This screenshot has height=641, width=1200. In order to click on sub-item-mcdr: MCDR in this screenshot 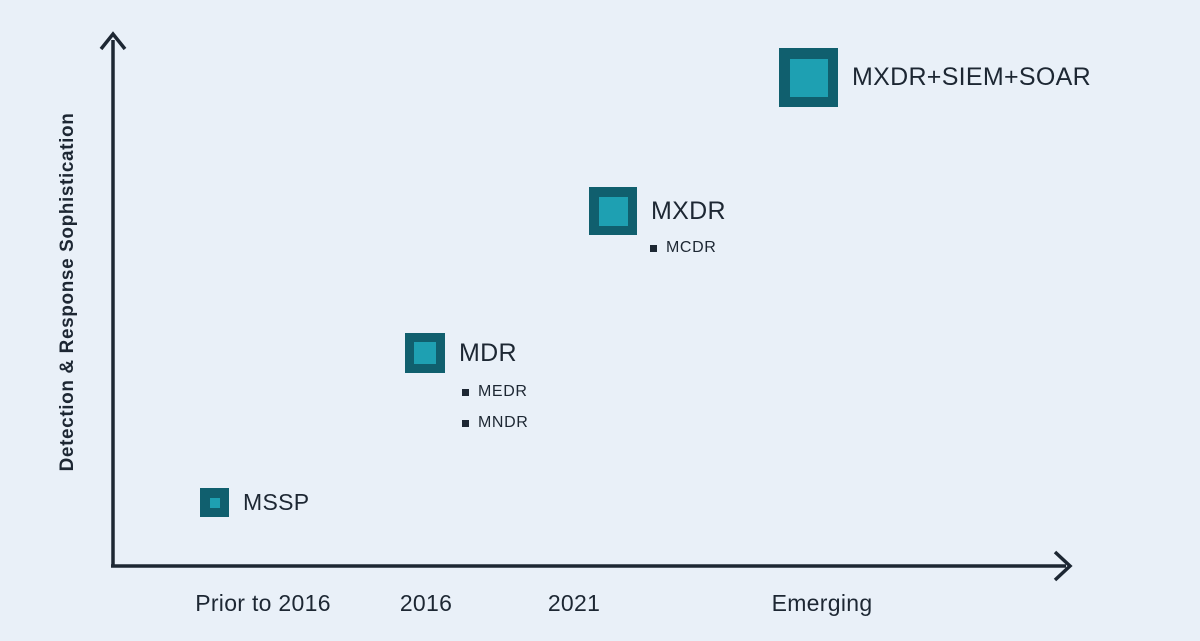, I will do `click(683, 248)`.